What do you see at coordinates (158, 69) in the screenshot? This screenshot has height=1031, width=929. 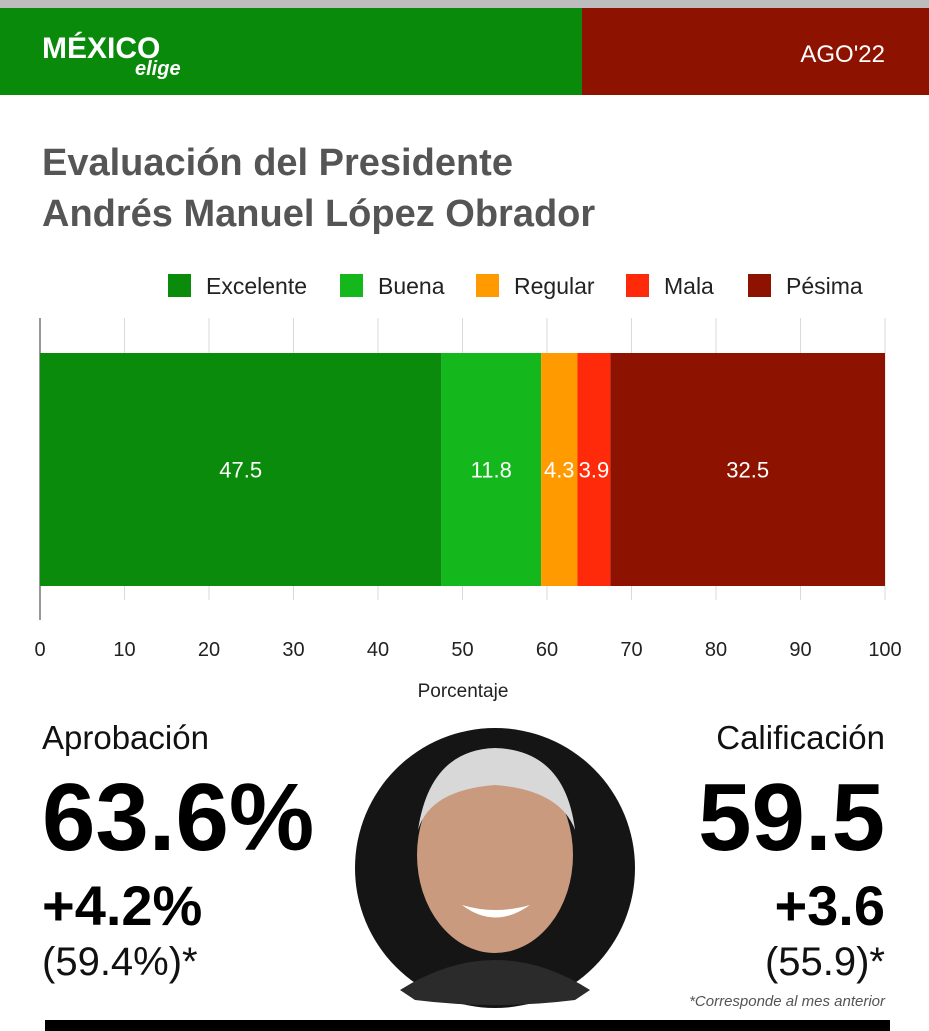 I see `logo-sub: elige` at bounding box center [158, 69].